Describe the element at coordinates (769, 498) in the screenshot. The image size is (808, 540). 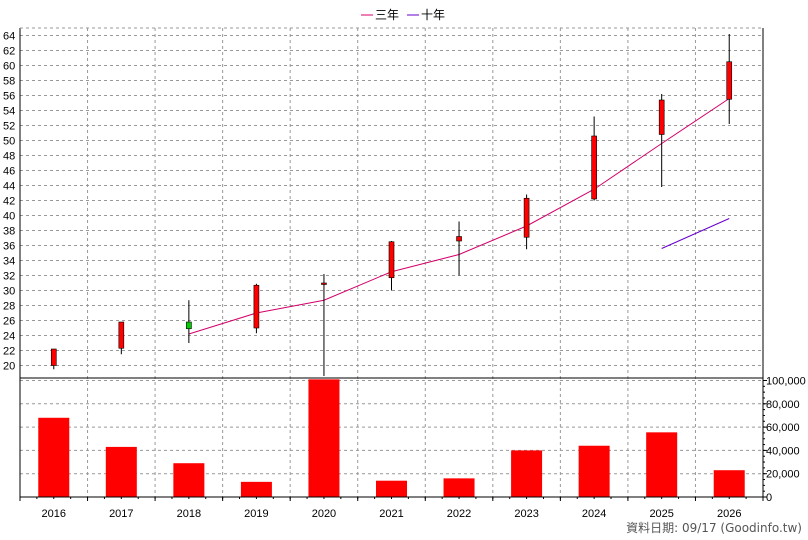
I see `volume-tick-label: 0` at that location.